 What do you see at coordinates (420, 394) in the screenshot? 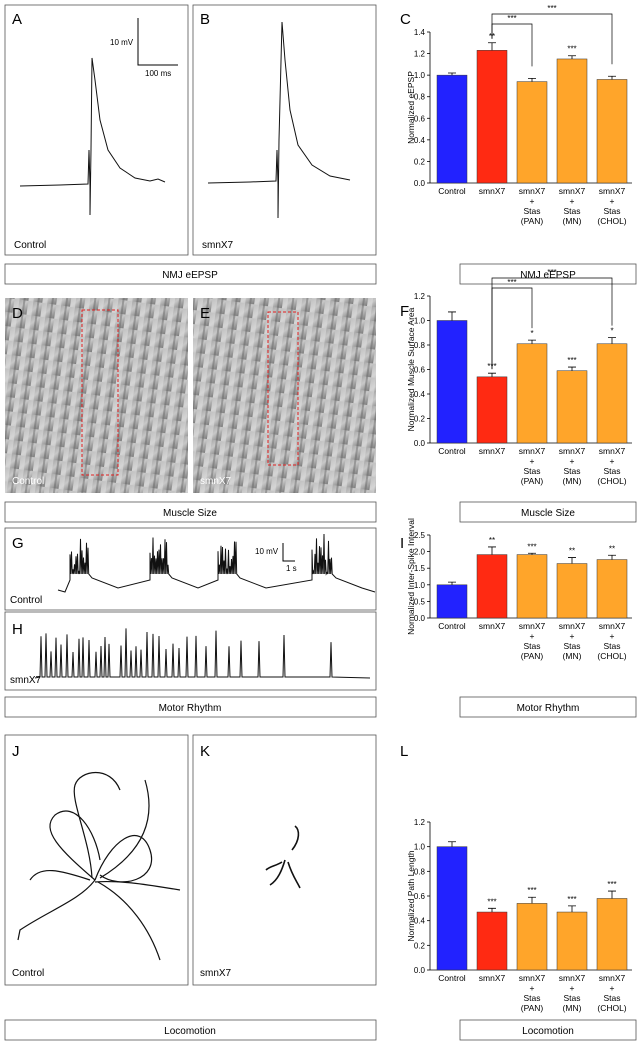
I see `y-tick-label: 0.4` at bounding box center [420, 394].